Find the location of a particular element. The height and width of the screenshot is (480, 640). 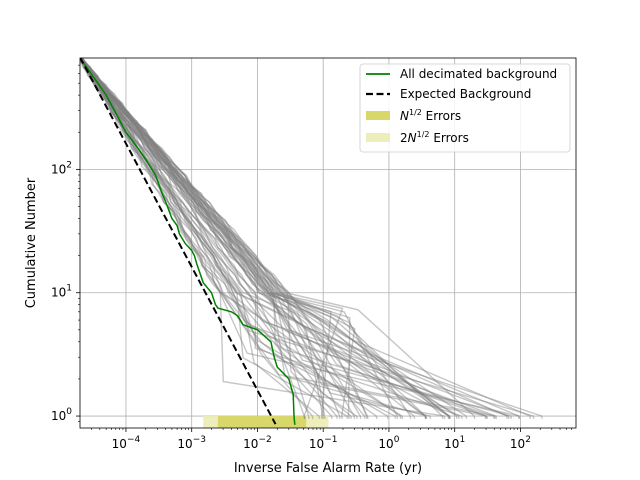

x-tick-label: 10⁻³ is located at coordinates (191, 443).